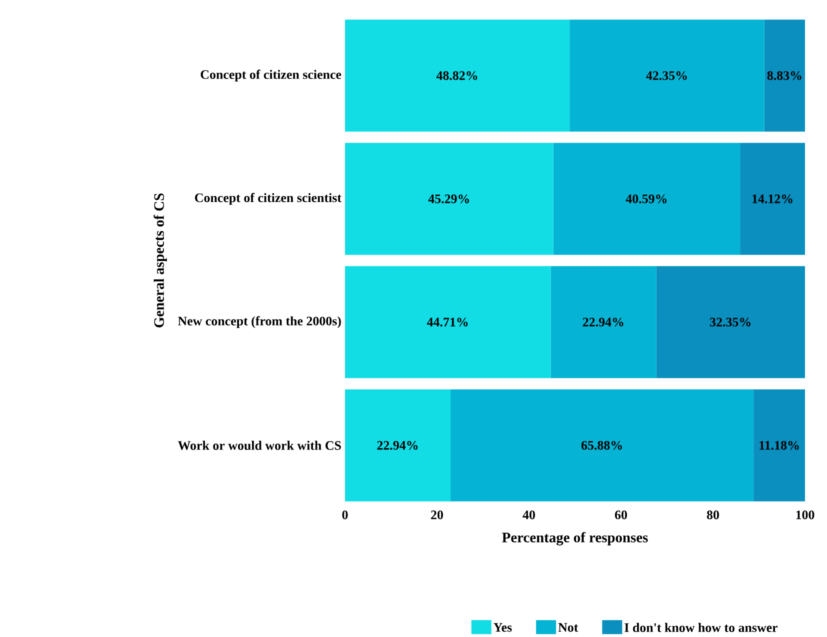 This screenshot has width=827, height=637. I want to click on x-tick-label: 60, so click(620, 515).